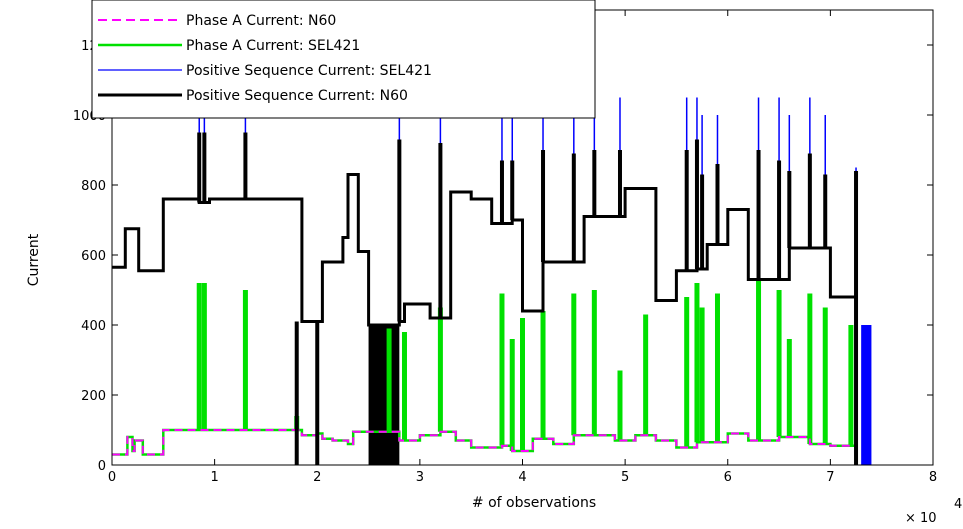 The width and height of the screenshot is (963, 529). I want to click on x-tick-label: 7, so click(830, 477).